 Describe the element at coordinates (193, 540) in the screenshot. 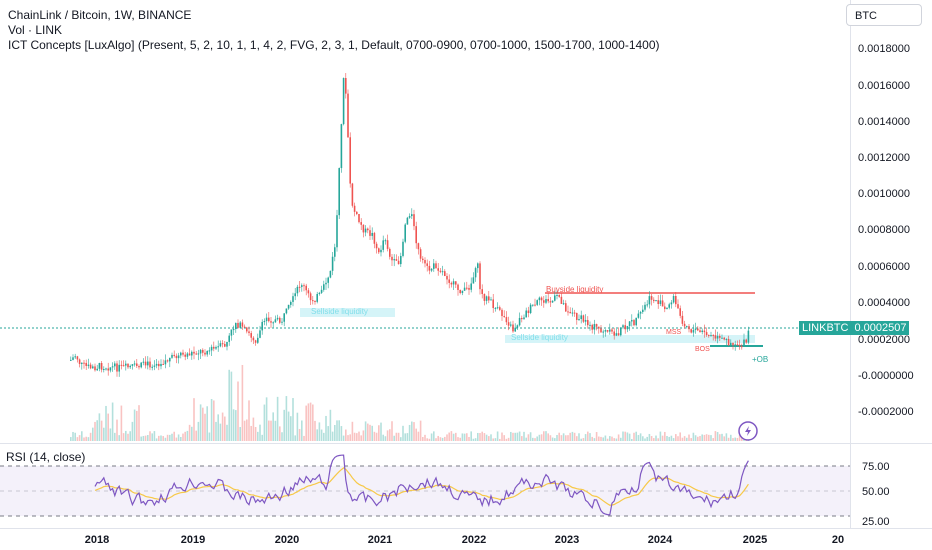

I see `time-tick-label: 2019` at that location.